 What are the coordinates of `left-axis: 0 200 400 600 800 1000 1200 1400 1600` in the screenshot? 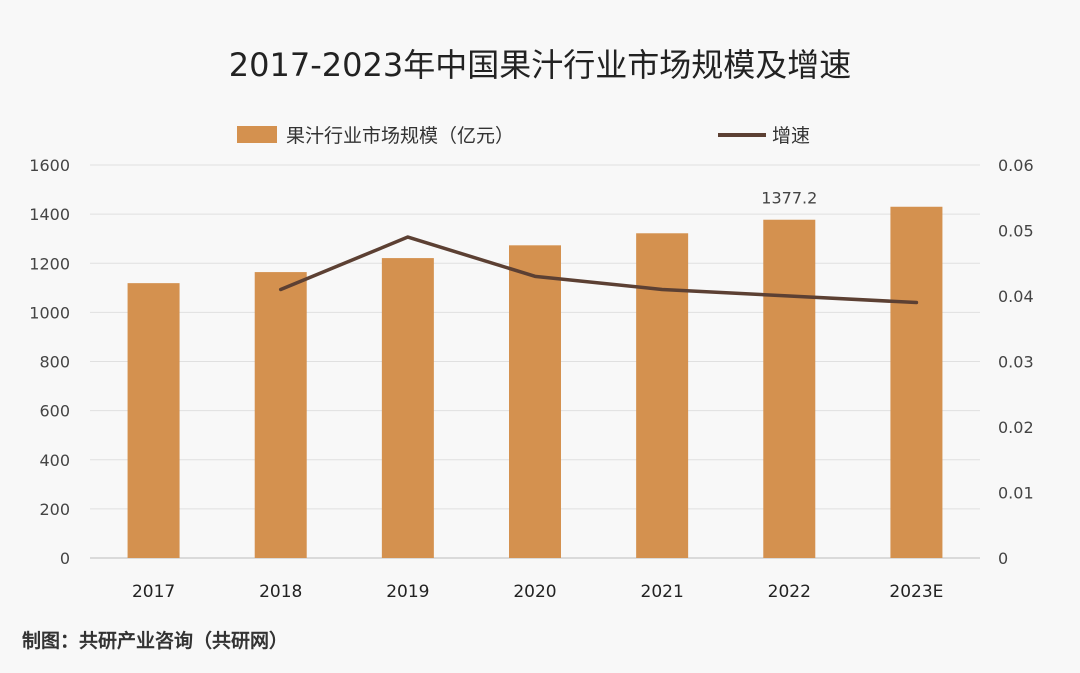 It's located at (49, 362).